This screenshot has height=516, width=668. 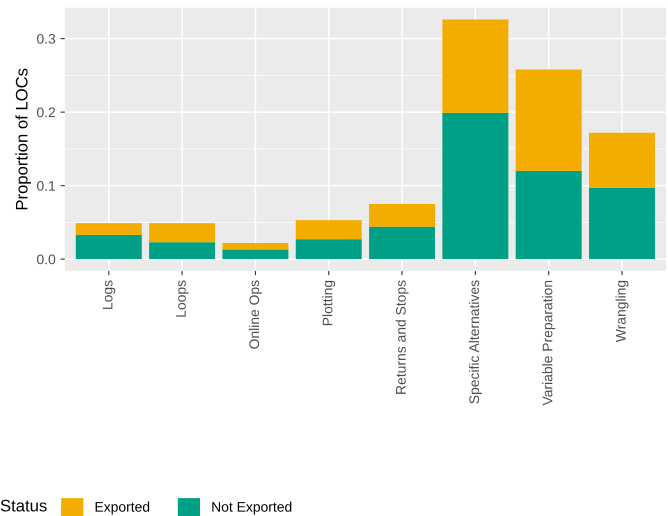 What do you see at coordinates (123, 508) in the screenshot?
I see `legend-label: Exported` at bounding box center [123, 508].